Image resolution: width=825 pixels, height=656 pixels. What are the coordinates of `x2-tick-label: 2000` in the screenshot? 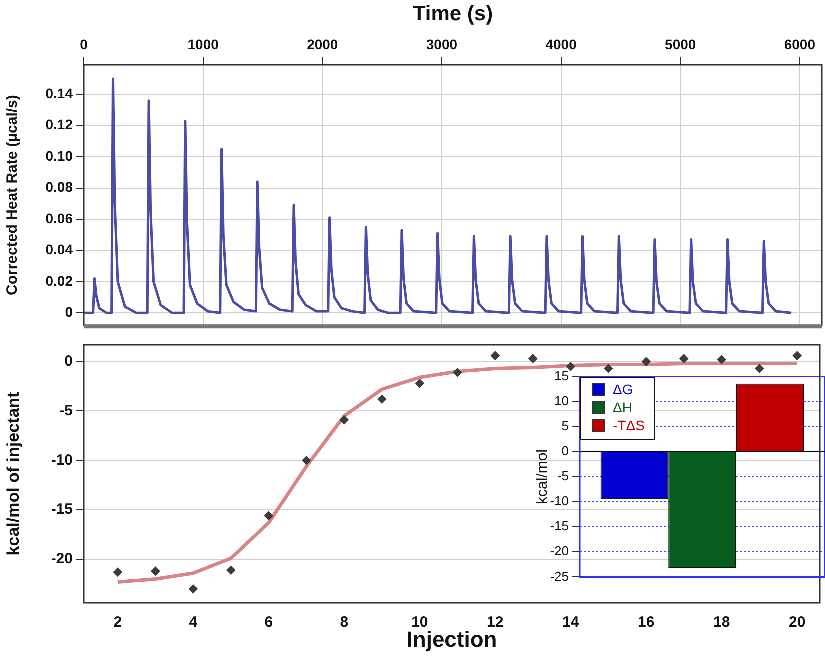 It's located at (322, 44).